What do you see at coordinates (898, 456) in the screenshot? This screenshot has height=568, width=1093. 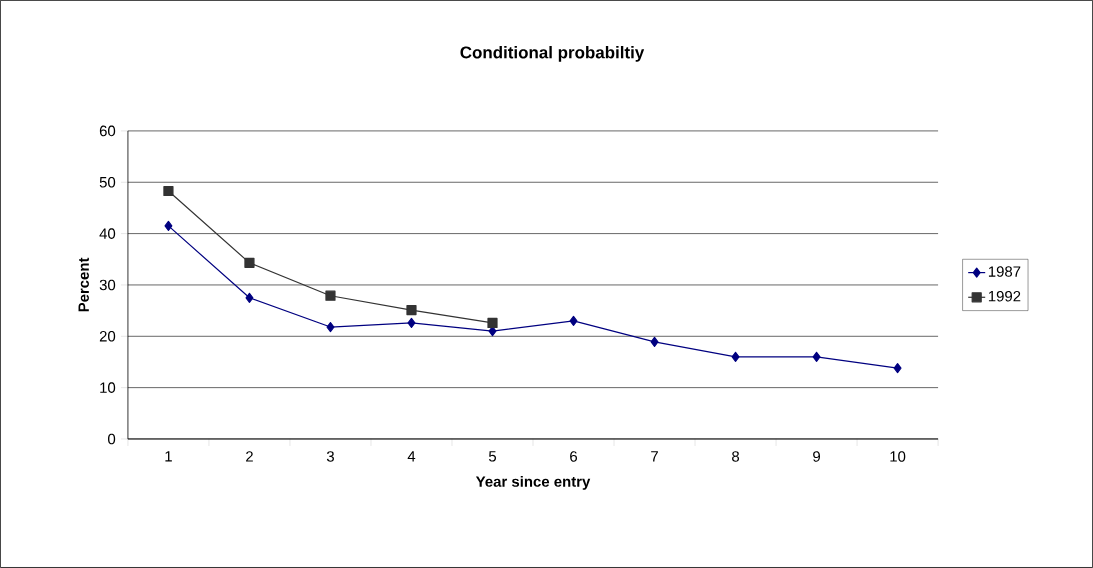 I see `x-tick-label: 10` at bounding box center [898, 456].